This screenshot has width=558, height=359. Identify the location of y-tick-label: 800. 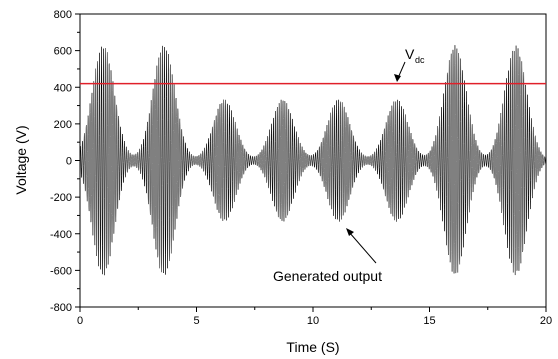
(63, 15).